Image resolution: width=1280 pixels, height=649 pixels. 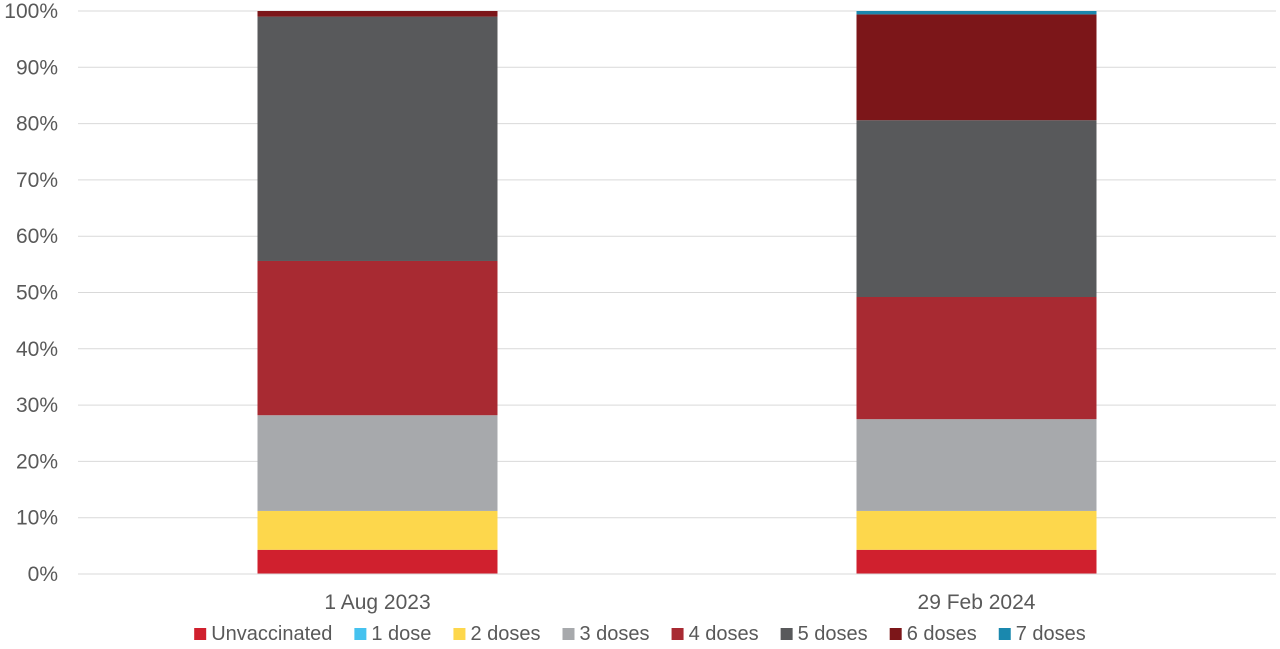 I want to click on y-tick-label: 60%, so click(x=37, y=236).